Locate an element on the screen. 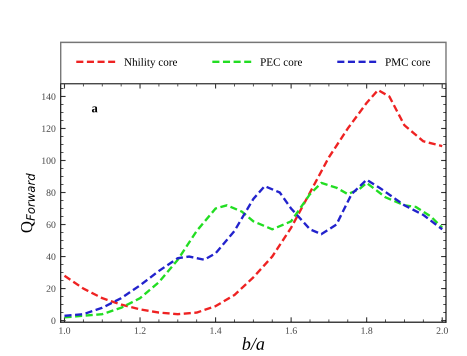 This screenshot has width=467, height=356. y-tick-label: 140 is located at coordinates (49, 96).